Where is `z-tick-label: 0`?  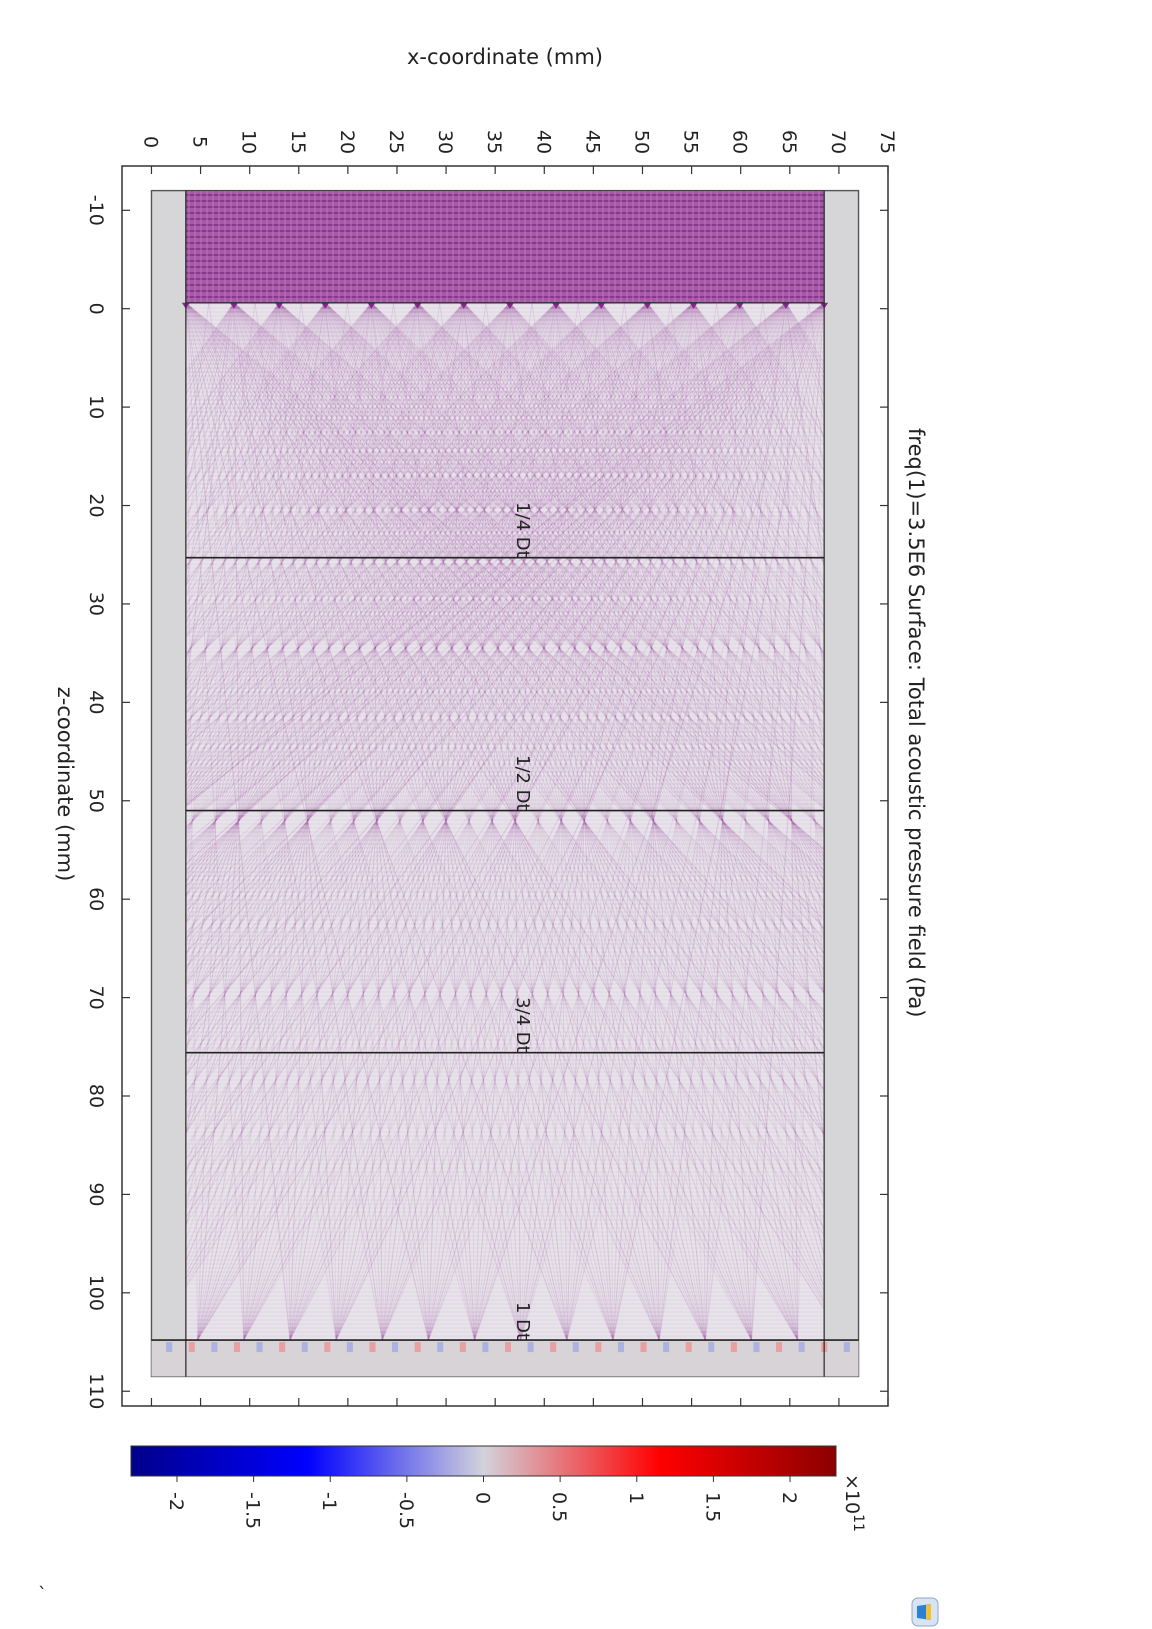 z-tick-label: 0 is located at coordinates (96, 309).